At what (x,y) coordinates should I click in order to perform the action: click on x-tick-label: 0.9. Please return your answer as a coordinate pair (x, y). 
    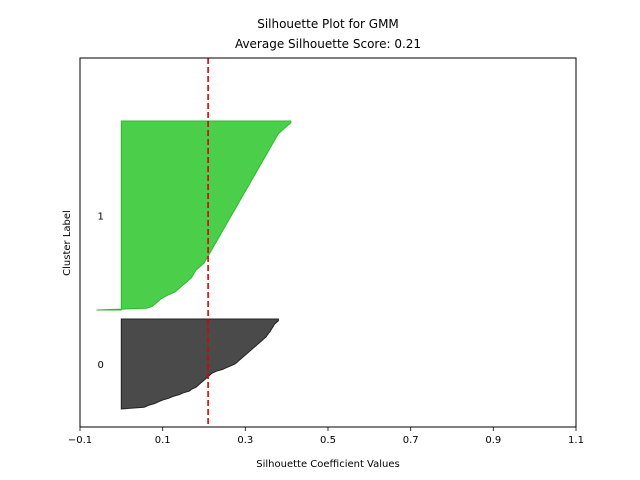
    Looking at the image, I should click on (493, 440).